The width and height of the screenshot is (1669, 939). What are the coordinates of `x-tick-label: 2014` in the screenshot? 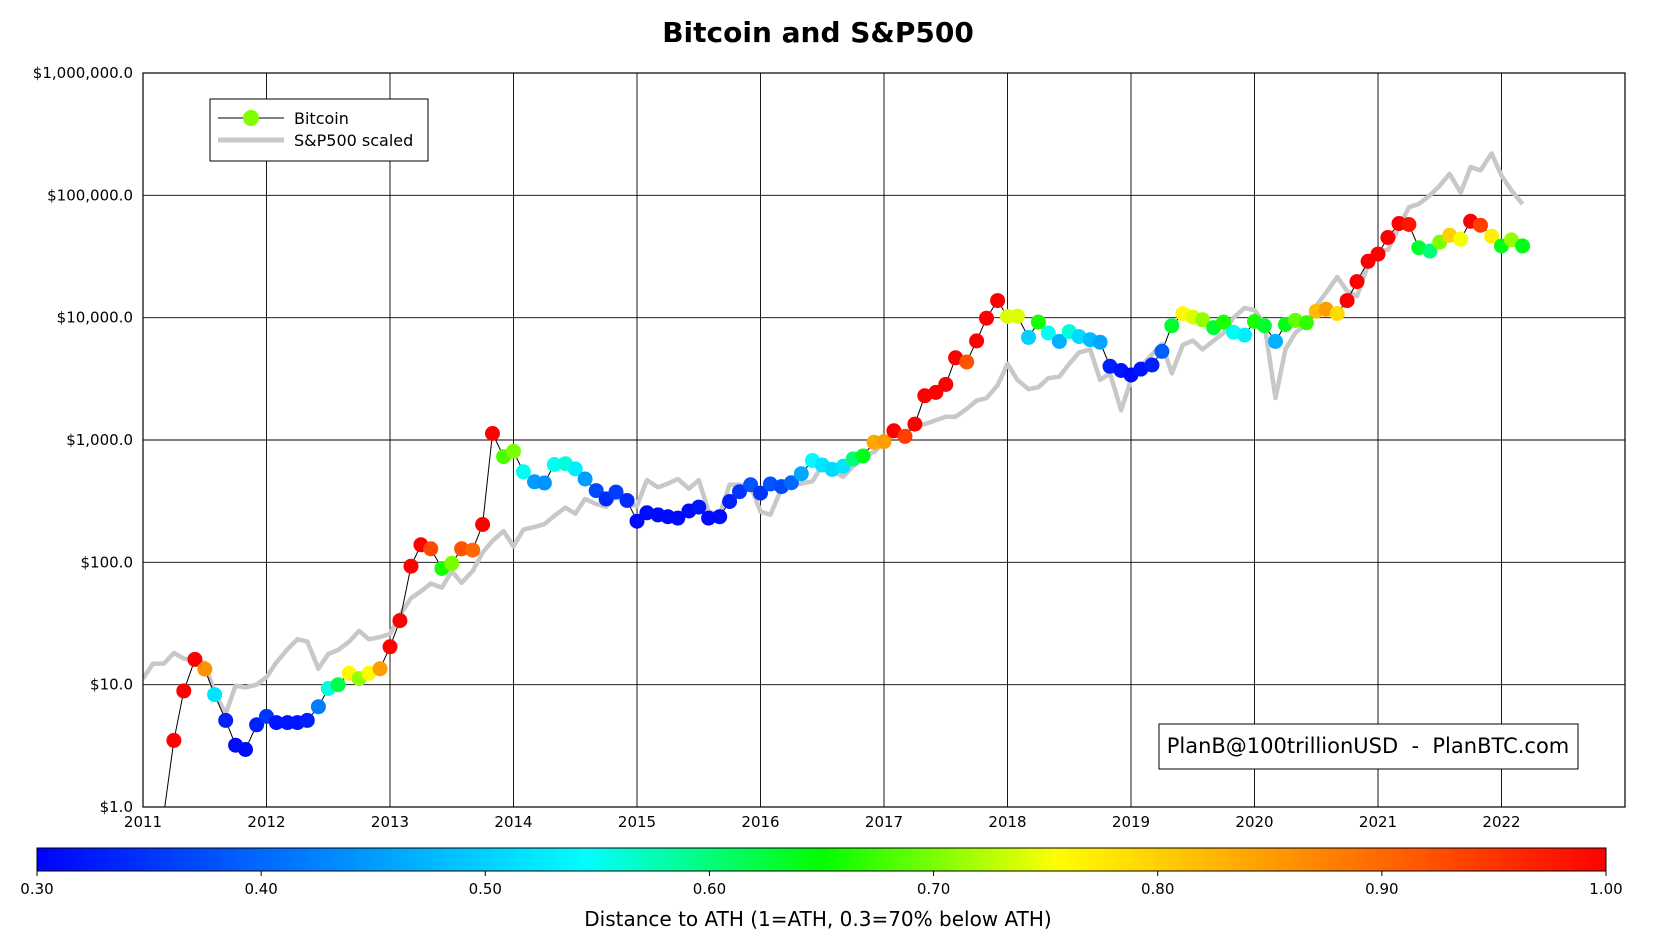 It's located at (513, 822).